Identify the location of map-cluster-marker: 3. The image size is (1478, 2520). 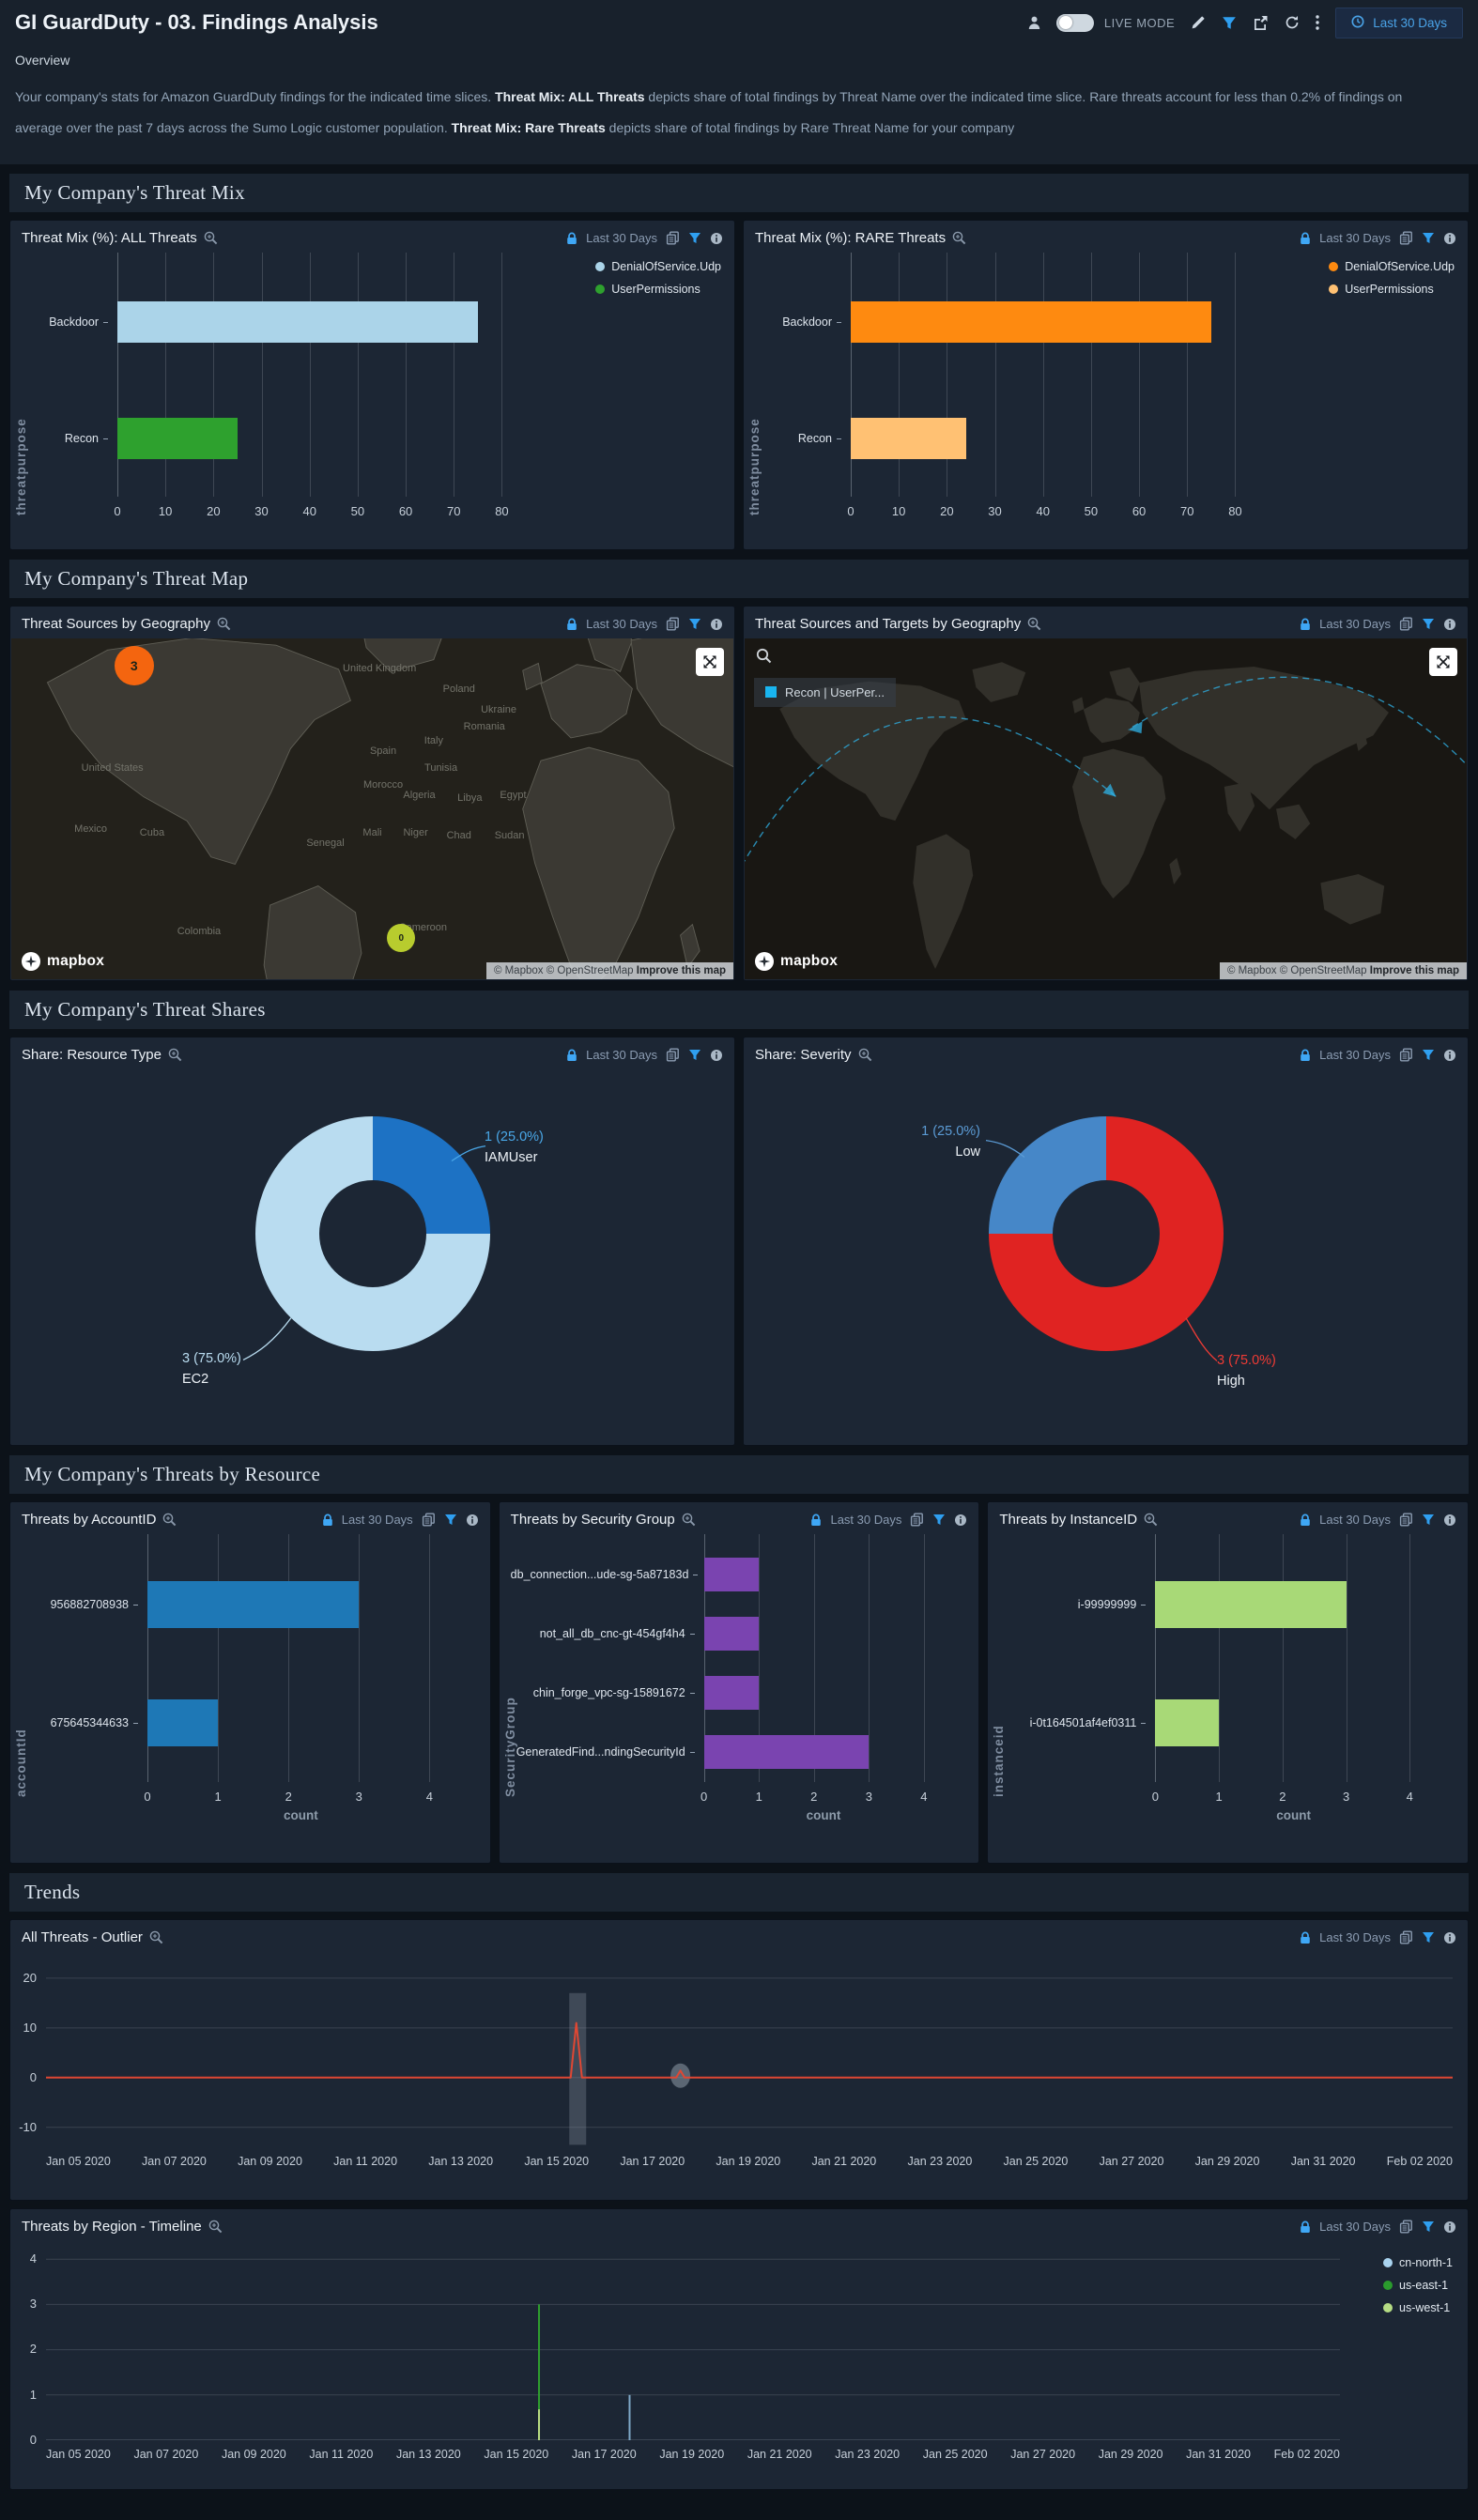
(134, 665).